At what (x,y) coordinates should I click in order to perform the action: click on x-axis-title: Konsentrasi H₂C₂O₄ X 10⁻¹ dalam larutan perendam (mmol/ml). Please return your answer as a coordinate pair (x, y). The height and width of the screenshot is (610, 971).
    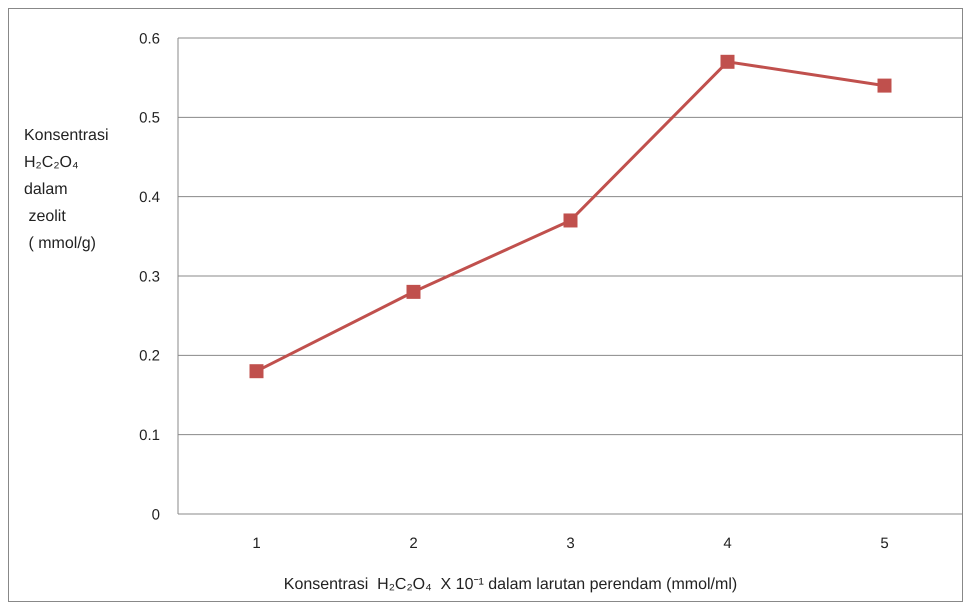
    Looking at the image, I should click on (511, 584).